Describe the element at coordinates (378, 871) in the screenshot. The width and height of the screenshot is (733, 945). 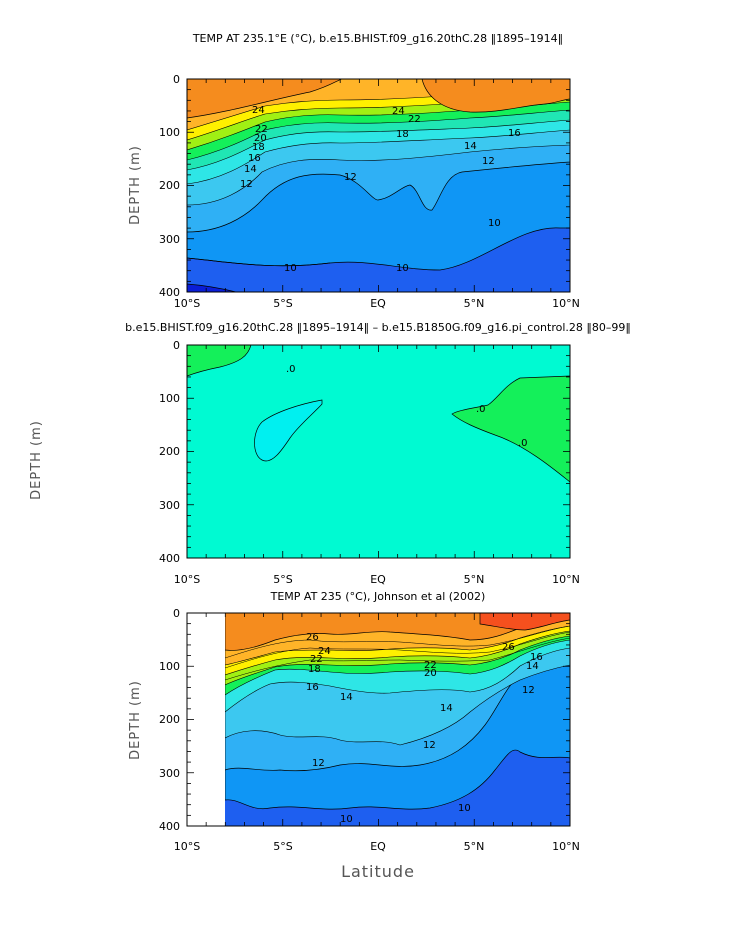
I see `x-axis-label: Latitude` at that location.